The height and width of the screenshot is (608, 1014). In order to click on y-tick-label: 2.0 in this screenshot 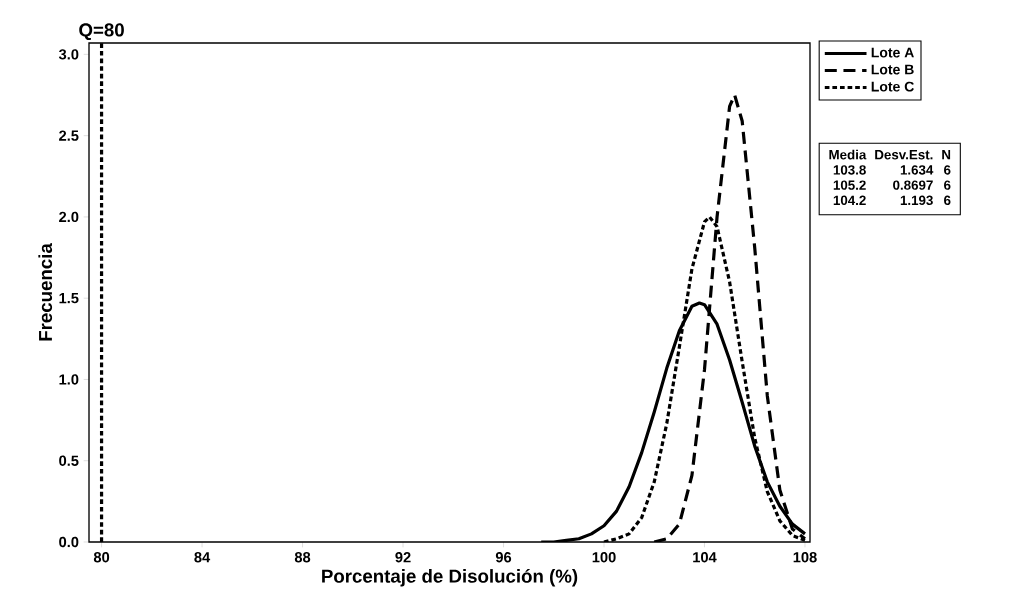, I will do `click(69, 217)`.